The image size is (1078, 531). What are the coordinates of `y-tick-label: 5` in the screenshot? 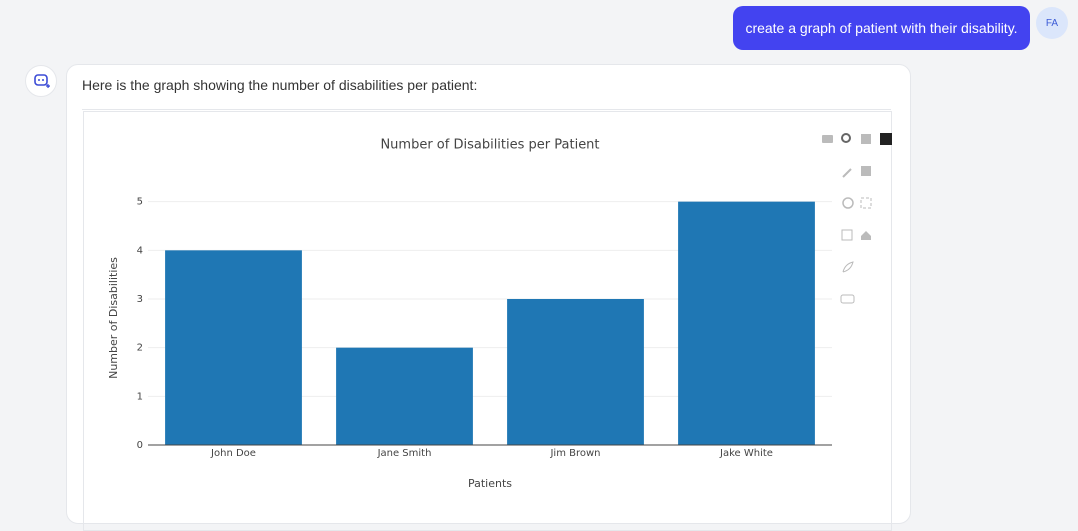 It's located at (140, 202).